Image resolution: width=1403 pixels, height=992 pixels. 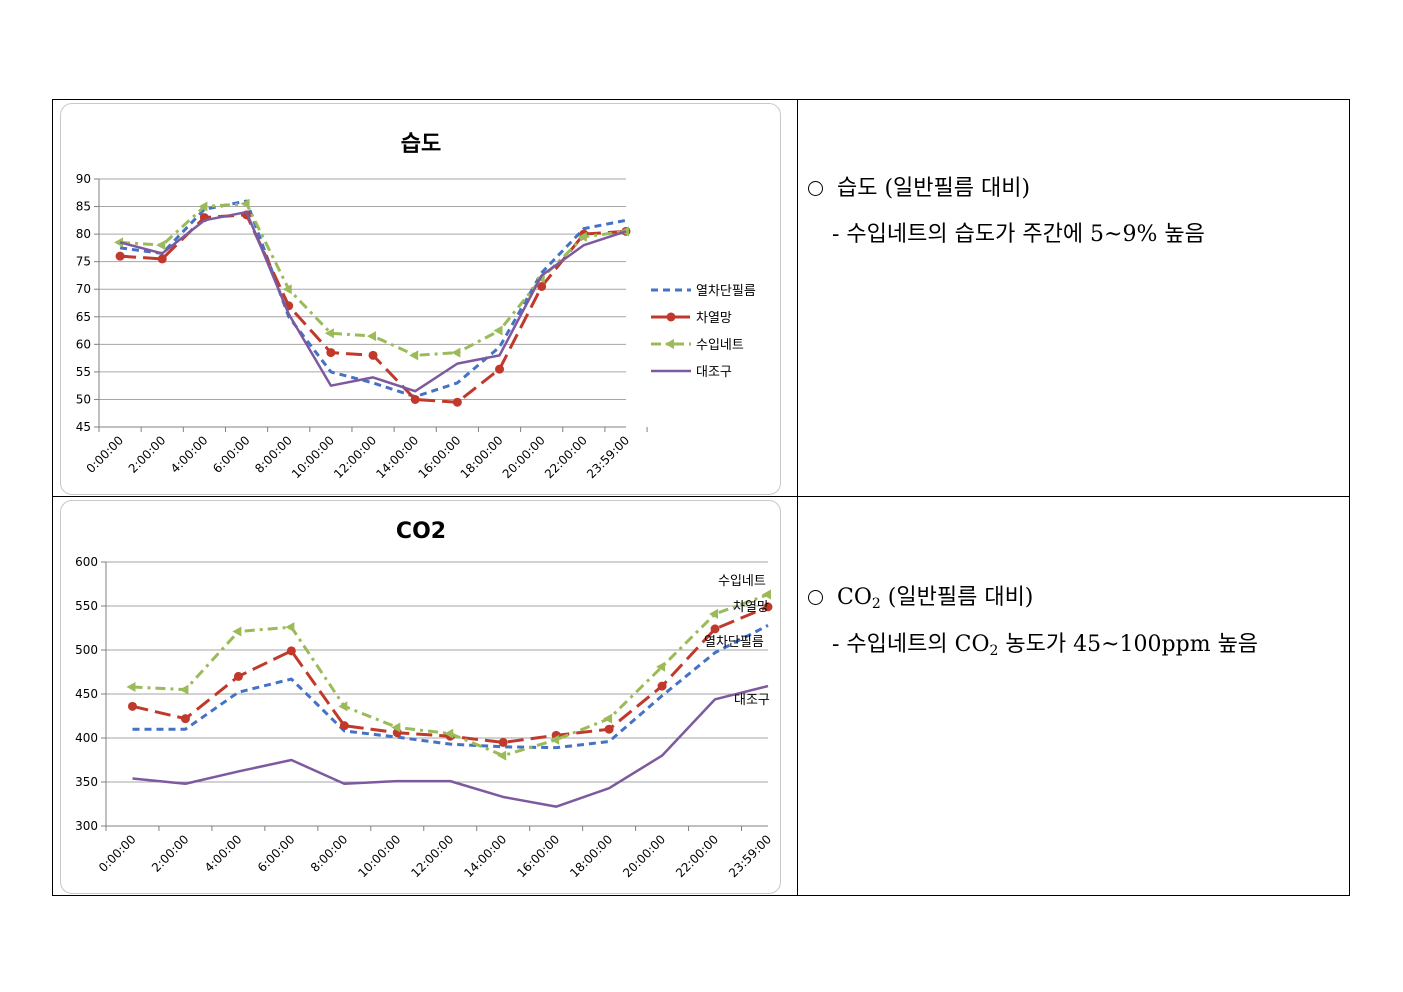 What do you see at coordinates (83, 179) in the screenshot?
I see `y-tick-label: 90` at bounding box center [83, 179].